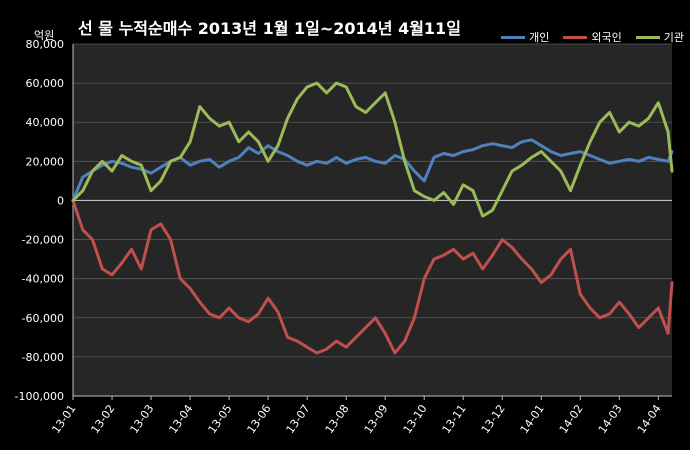 Image resolution: width=690 pixels, height=450 pixels. What do you see at coordinates (39, 396) in the screenshot?
I see `y-tick-label: -100,000` at bounding box center [39, 396].